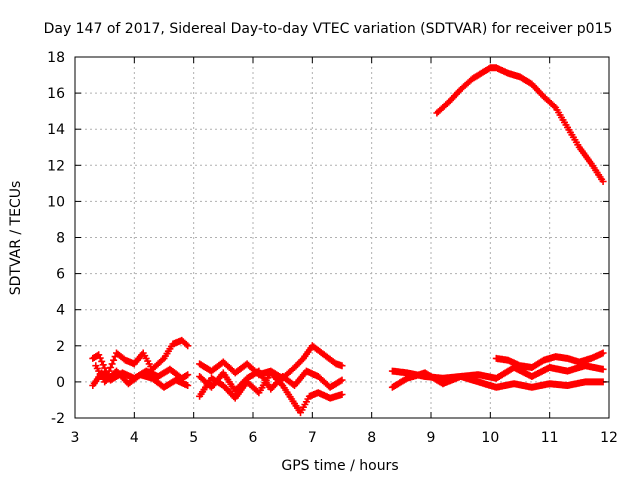 The height and width of the screenshot is (480, 640). Describe the element at coordinates (431, 438) in the screenshot. I see `x-tick-label: 9` at that location.